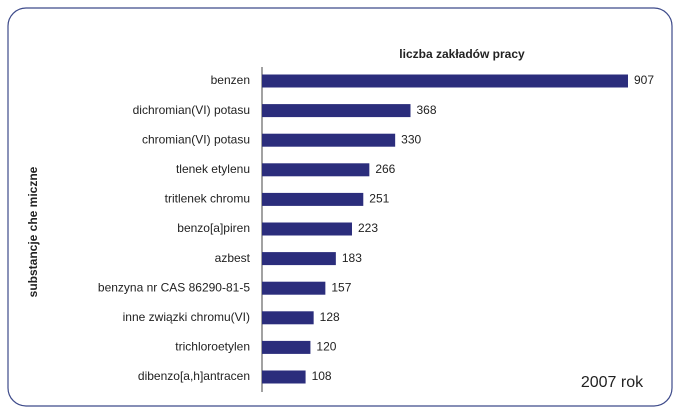  Describe the element at coordinates (213, 228) in the screenshot. I see `category-label: benzo[a]piren` at that location.